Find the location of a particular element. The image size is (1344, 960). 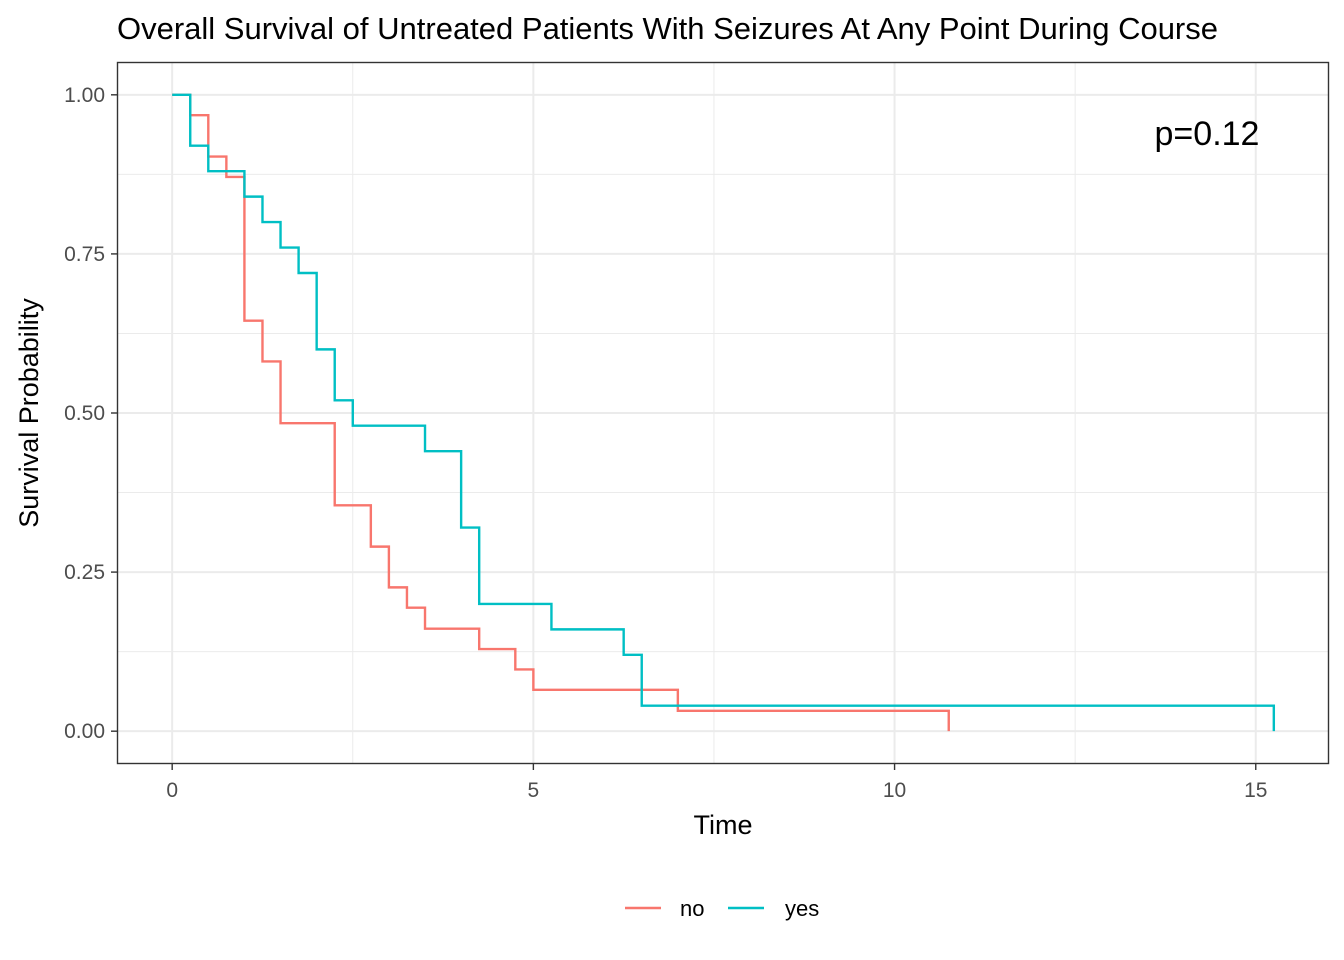

x-tick-label: 0 is located at coordinates (172, 790).